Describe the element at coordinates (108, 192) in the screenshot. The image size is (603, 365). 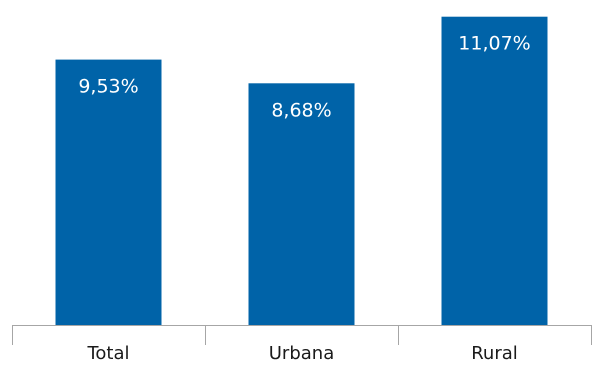
I see `bar-total` at that location.